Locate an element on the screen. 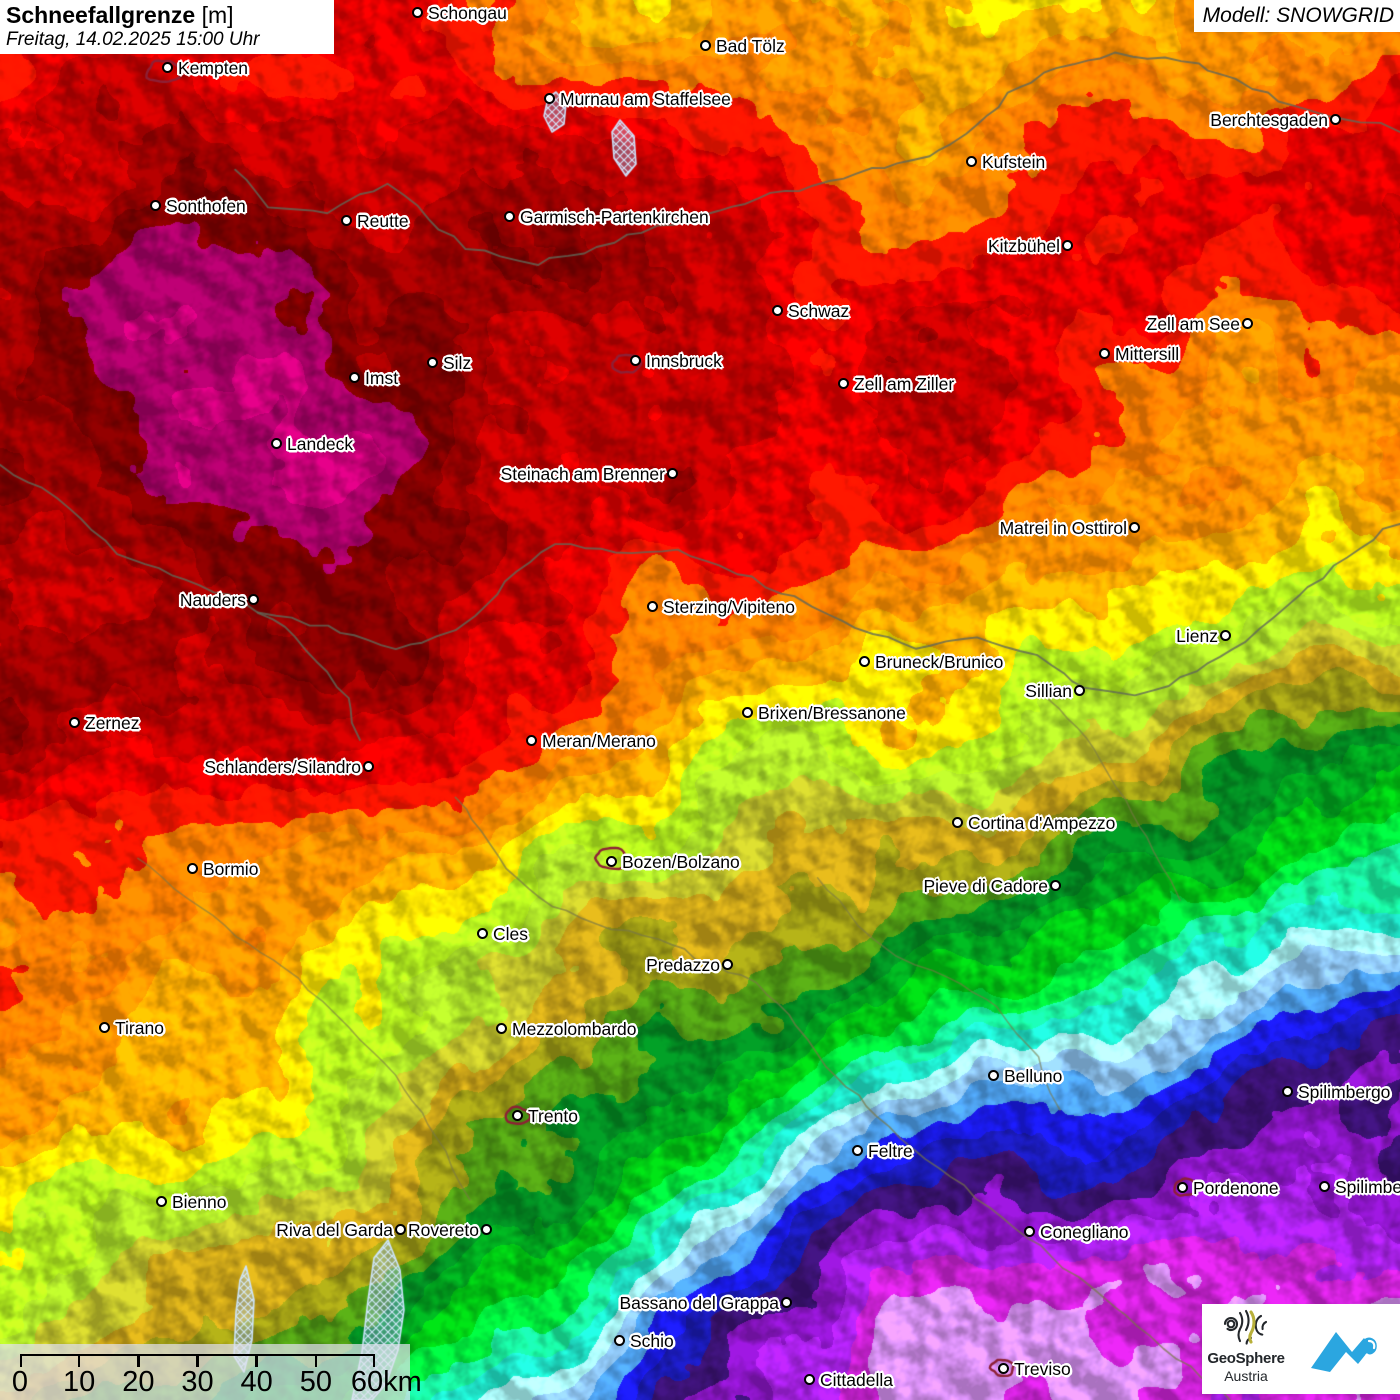  city-label: Bad Tölz is located at coordinates (750, 46).